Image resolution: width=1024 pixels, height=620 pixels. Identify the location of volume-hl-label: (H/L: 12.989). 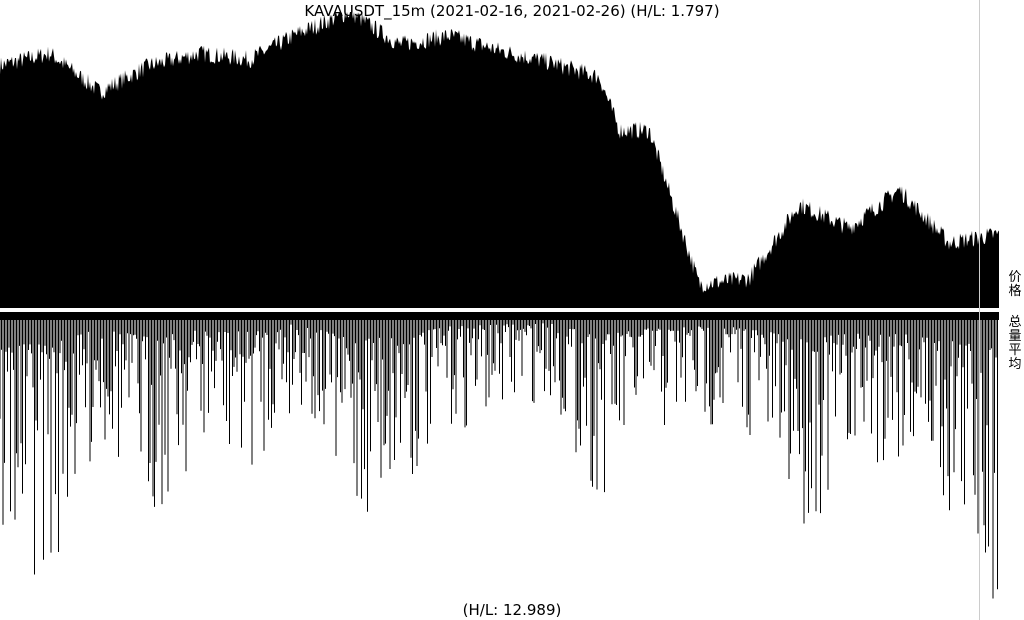
(512, 610).